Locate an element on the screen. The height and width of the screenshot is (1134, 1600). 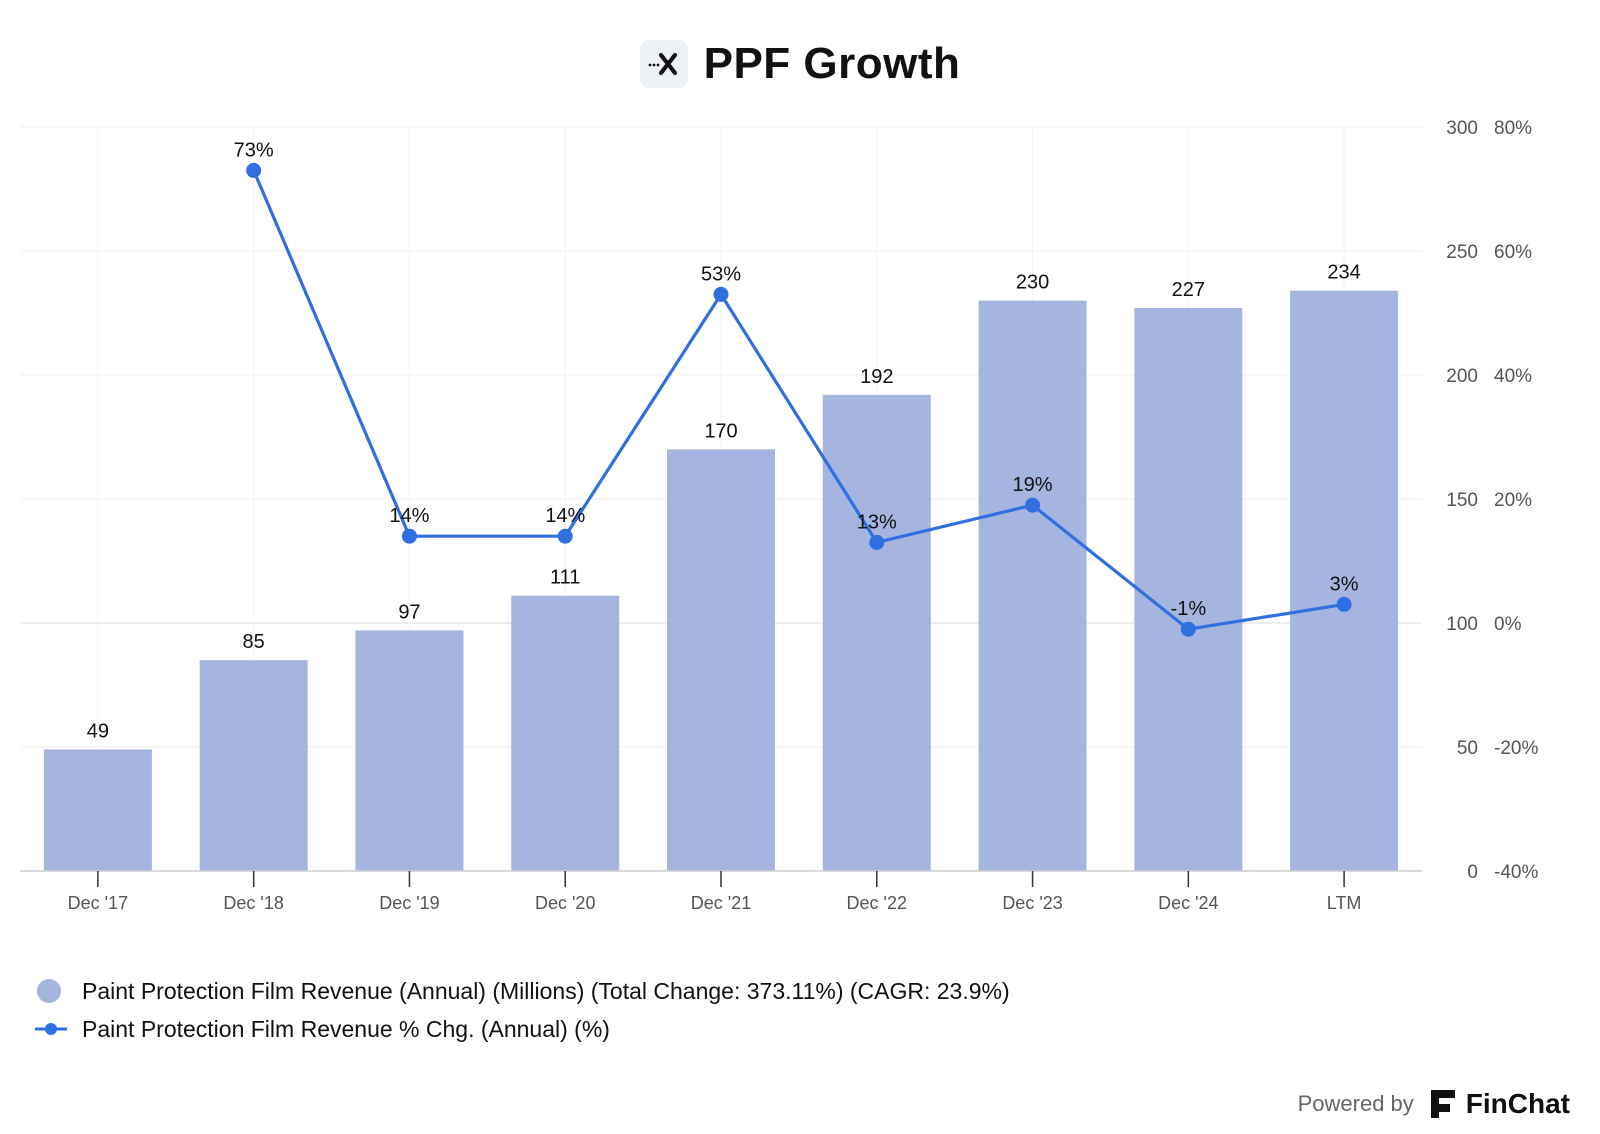
y-right-tick-label: -40% is located at coordinates (1516, 872).